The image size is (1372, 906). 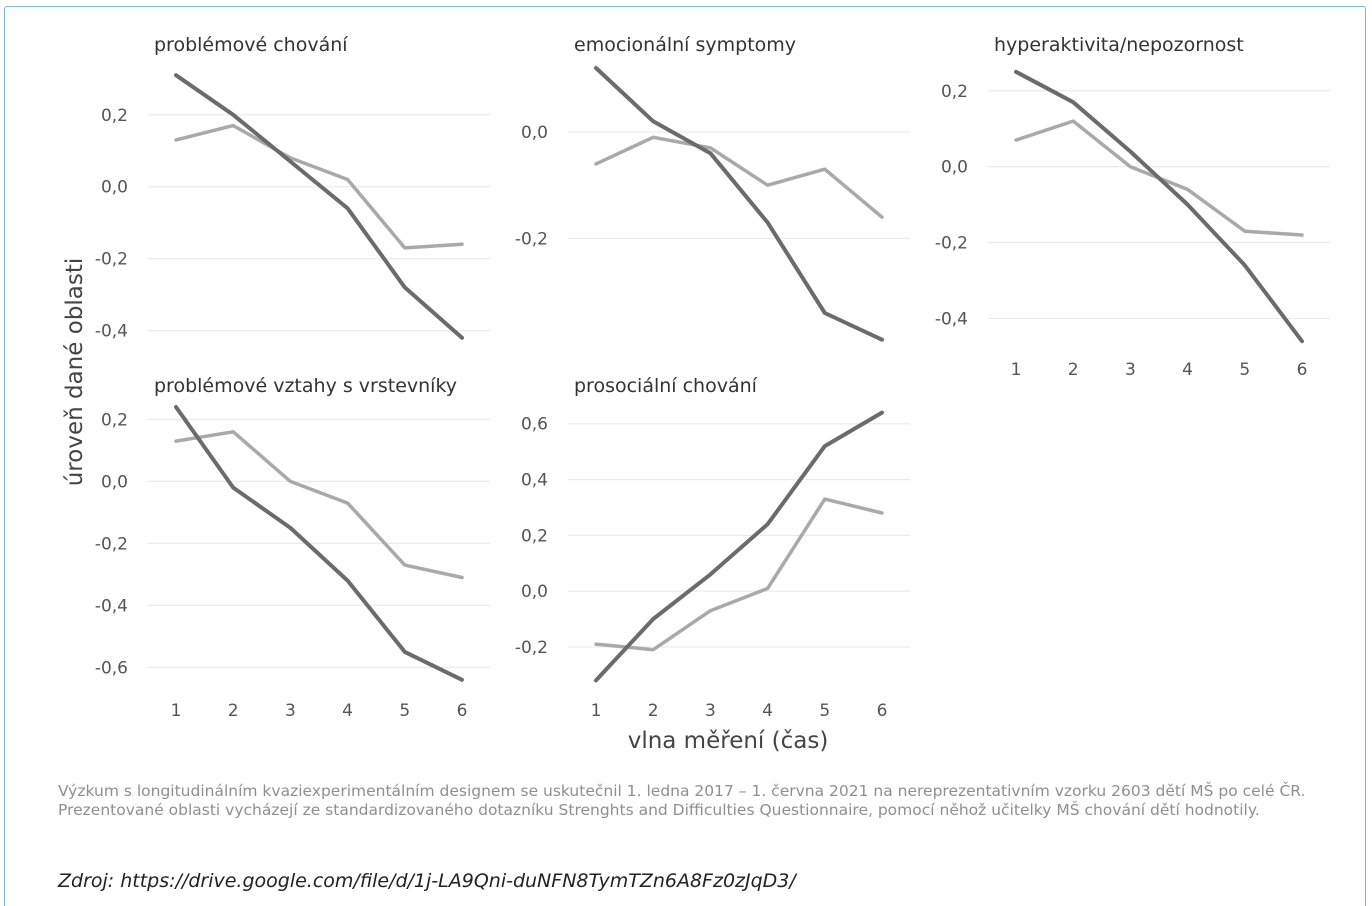 I want to click on panel-title: problémové chování, so click(x=251, y=45).